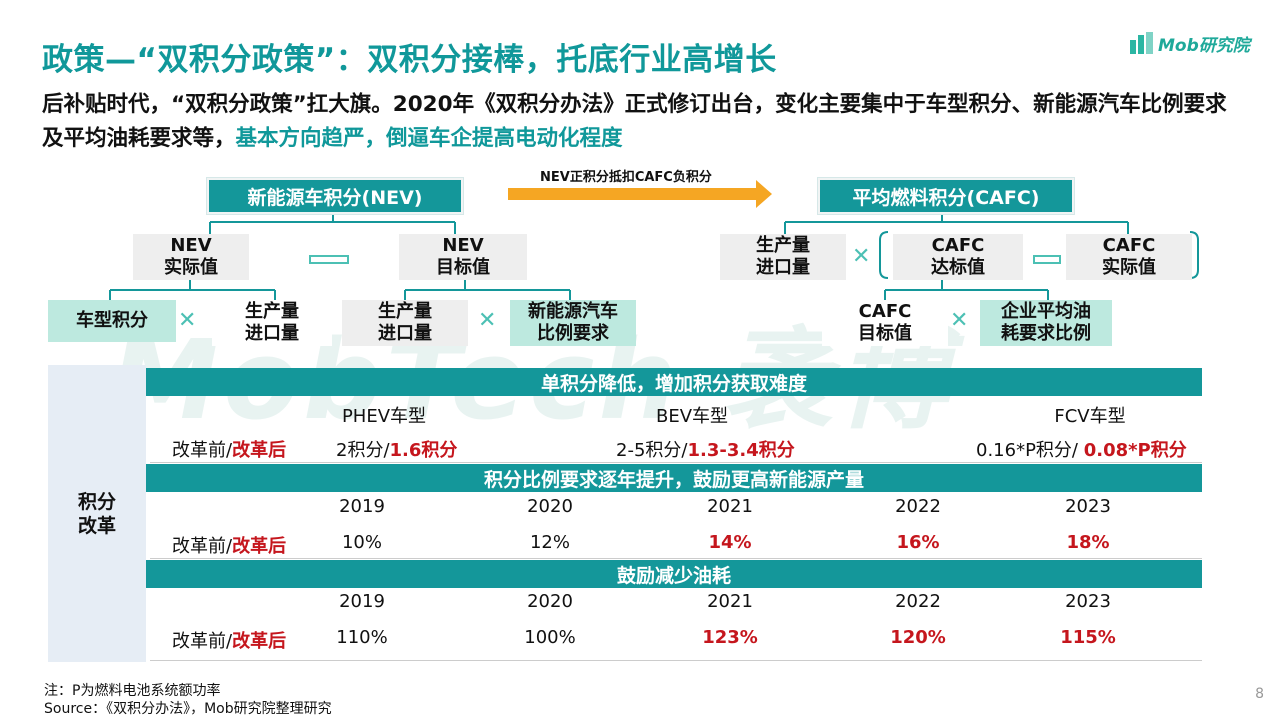 Image resolution: width=1280 pixels, height=720 pixels. I want to click on company-ratio-line1: 企业平均油, so click(1046, 311).